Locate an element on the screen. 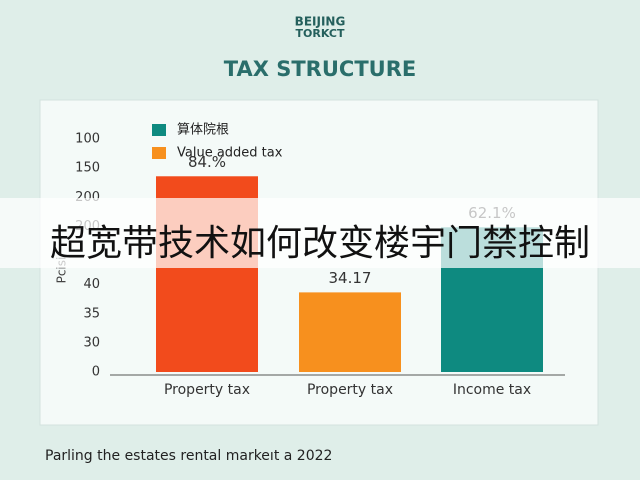 The height and width of the screenshot is (480, 640). header-line: BEIJING is located at coordinates (320, 22).